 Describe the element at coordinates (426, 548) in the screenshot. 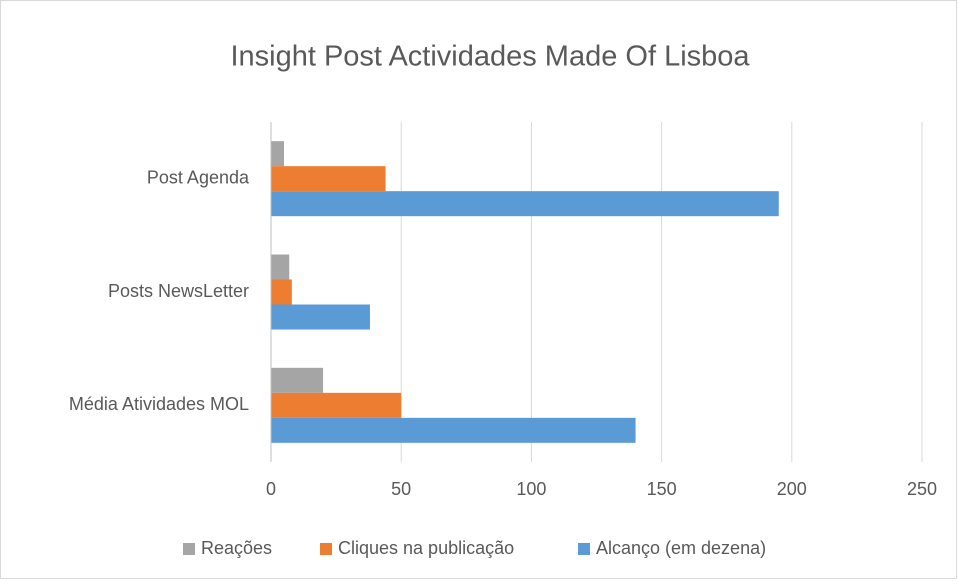

I see `legend-label: Cliques na publicação` at that location.